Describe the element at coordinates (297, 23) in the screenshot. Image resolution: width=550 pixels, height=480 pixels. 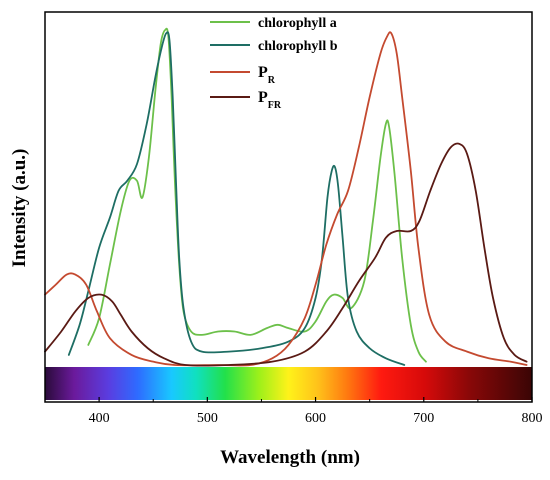
I see `legend-label-chlorophyll-a: chlorophyll a` at that location.